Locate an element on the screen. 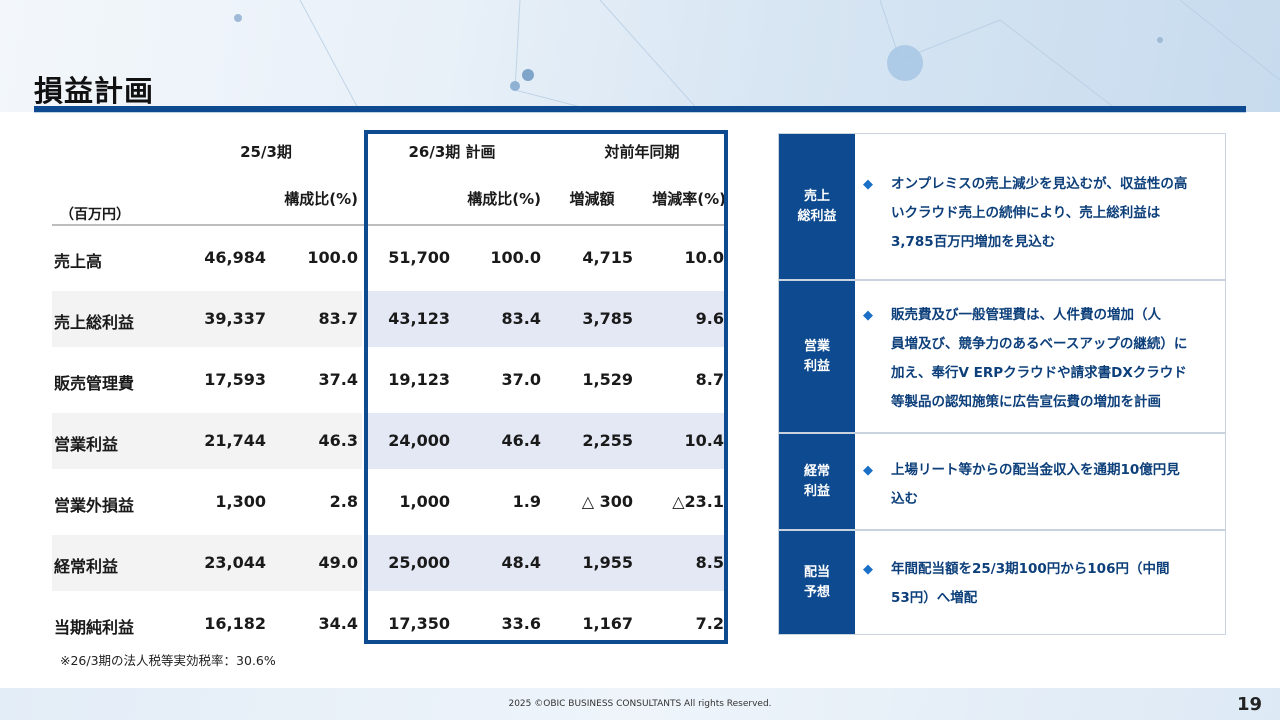 Image resolution: width=1280 pixels, height=720 pixels. plan-ratio: 83.4 is located at coordinates (521, 318).